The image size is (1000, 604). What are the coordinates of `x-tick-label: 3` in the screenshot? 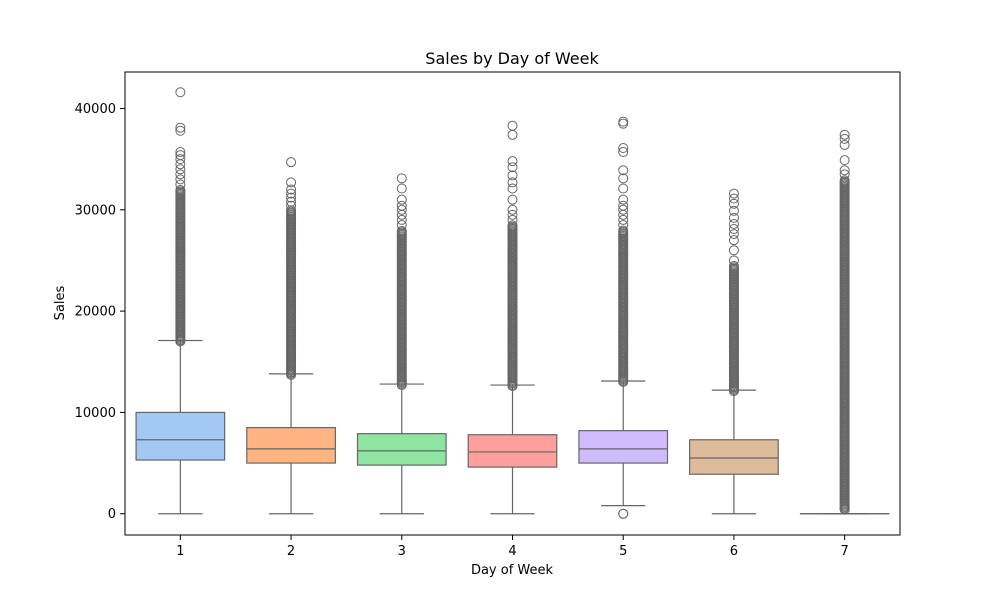 It's located at (402, 551).